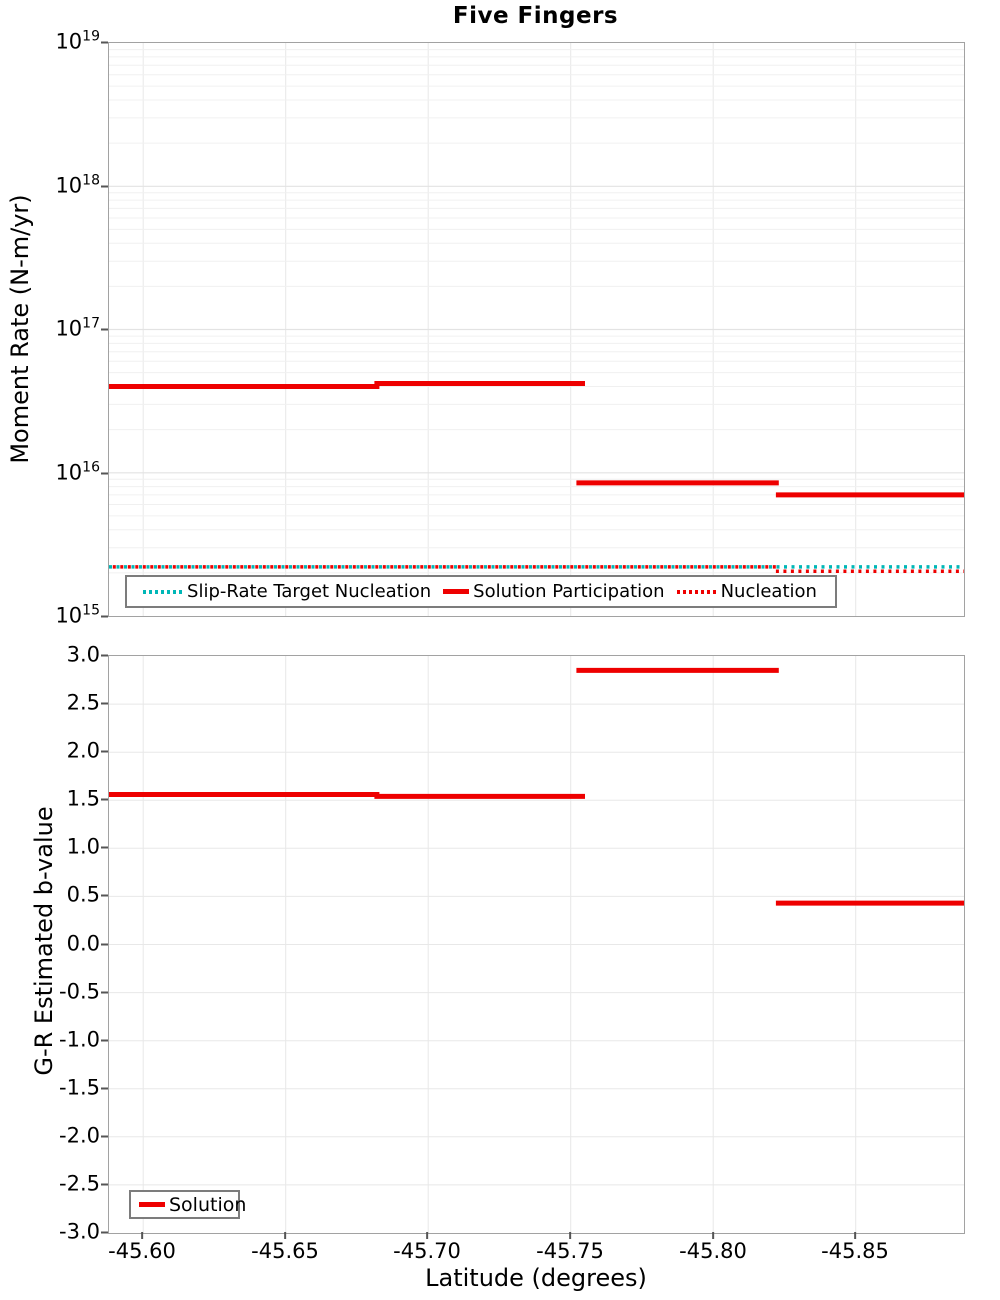 The width and height of the screenshot is (1000, 1300). Describe the element at coordinates (696, 591) in the screenshot. I see `nucleation-swatch` at that location.